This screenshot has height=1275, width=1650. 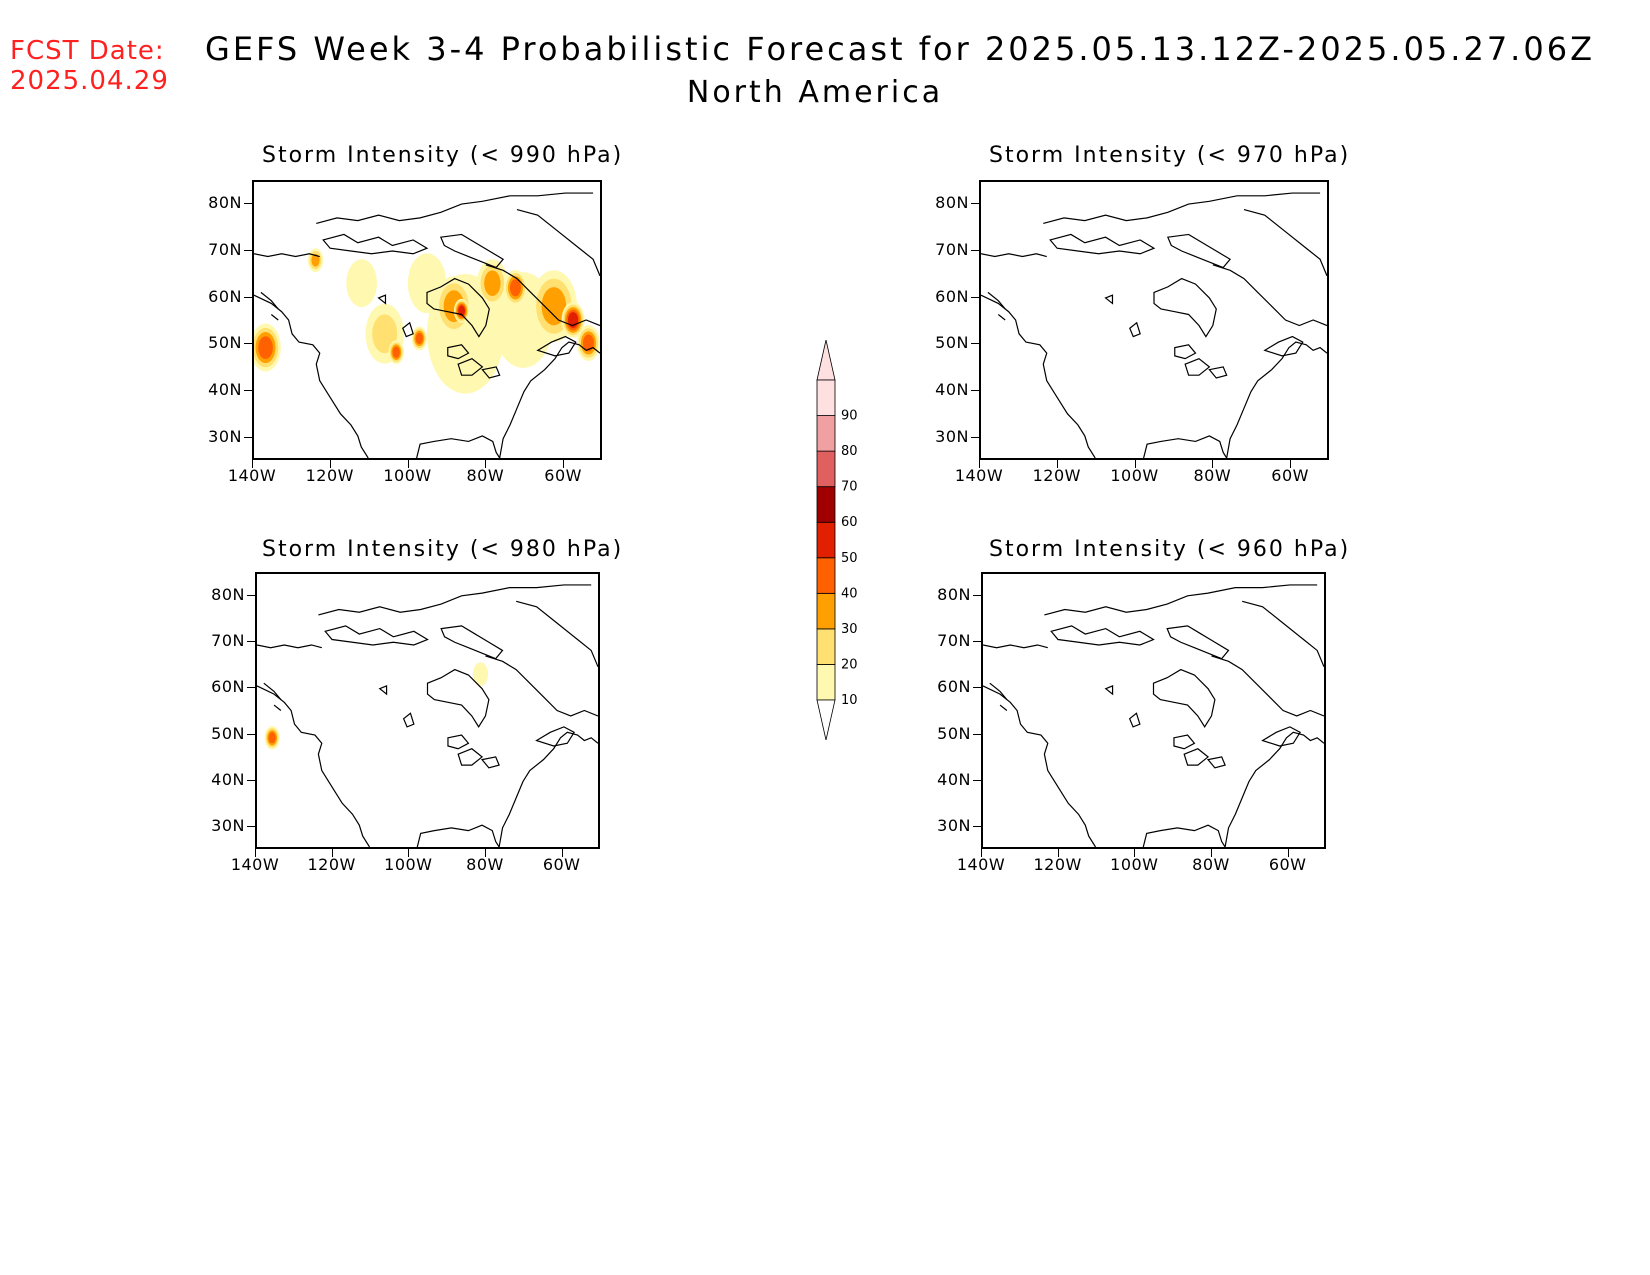 I want to click on lat-label-p980-2: 60N, so click(x=228, y=687).